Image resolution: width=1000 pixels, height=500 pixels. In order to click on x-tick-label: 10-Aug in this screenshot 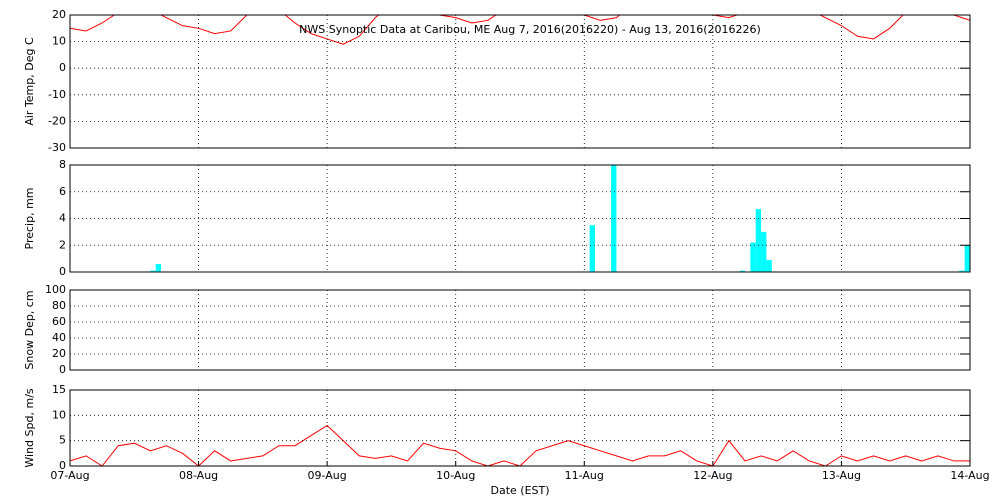, I will do `click(455, 475)`.